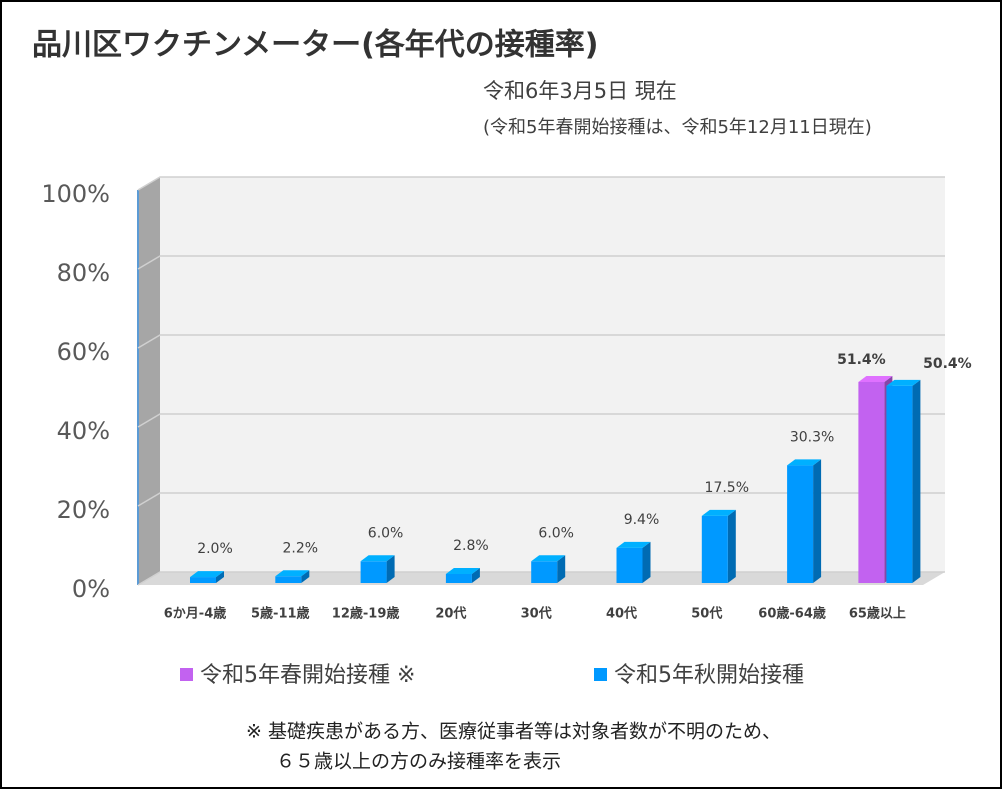  What do you see at coordinates (709, 675) in the screenshot?
I see `legend-label: 令和5年秋開始接種` at bounding box center [709, 675].